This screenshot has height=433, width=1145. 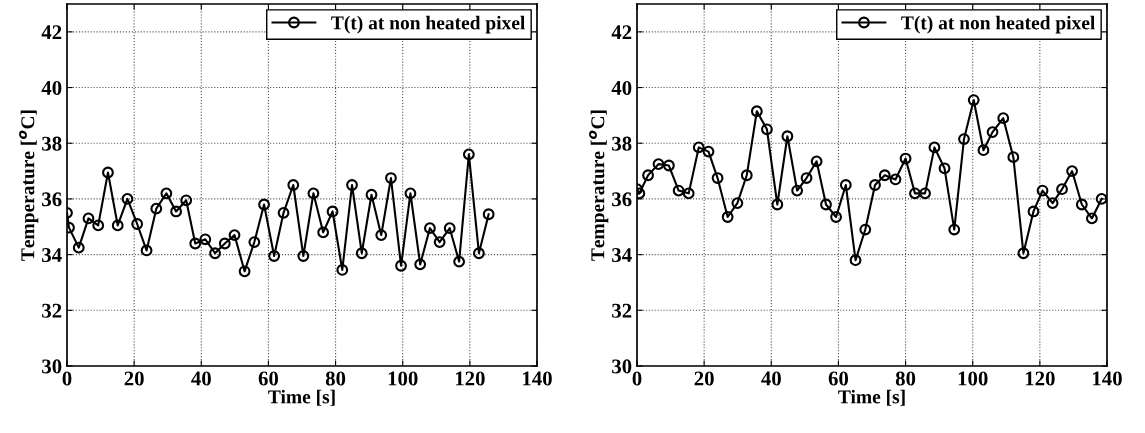 What do you see at coordinates (622, 255) in the screenshot?
I see `y-tick-label: 34` at bounding box center [622, 255].